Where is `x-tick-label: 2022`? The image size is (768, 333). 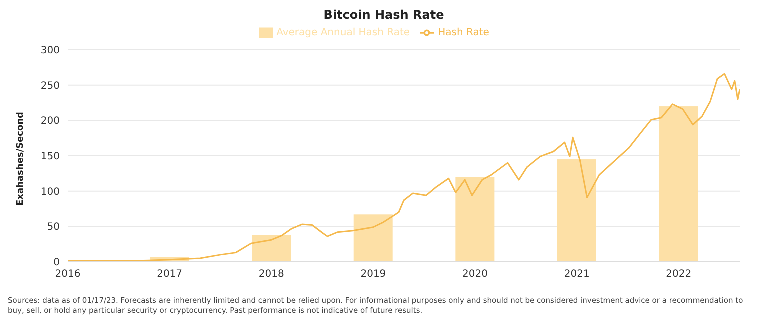
x-tick-label: 2022 is located at coordinates (679, 274).